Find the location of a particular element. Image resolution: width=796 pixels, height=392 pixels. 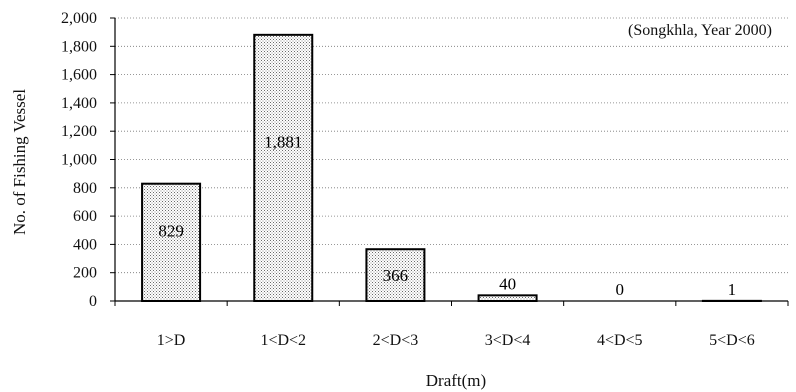

y-tick-label: 1,000 is located at coordinates (79, 160).